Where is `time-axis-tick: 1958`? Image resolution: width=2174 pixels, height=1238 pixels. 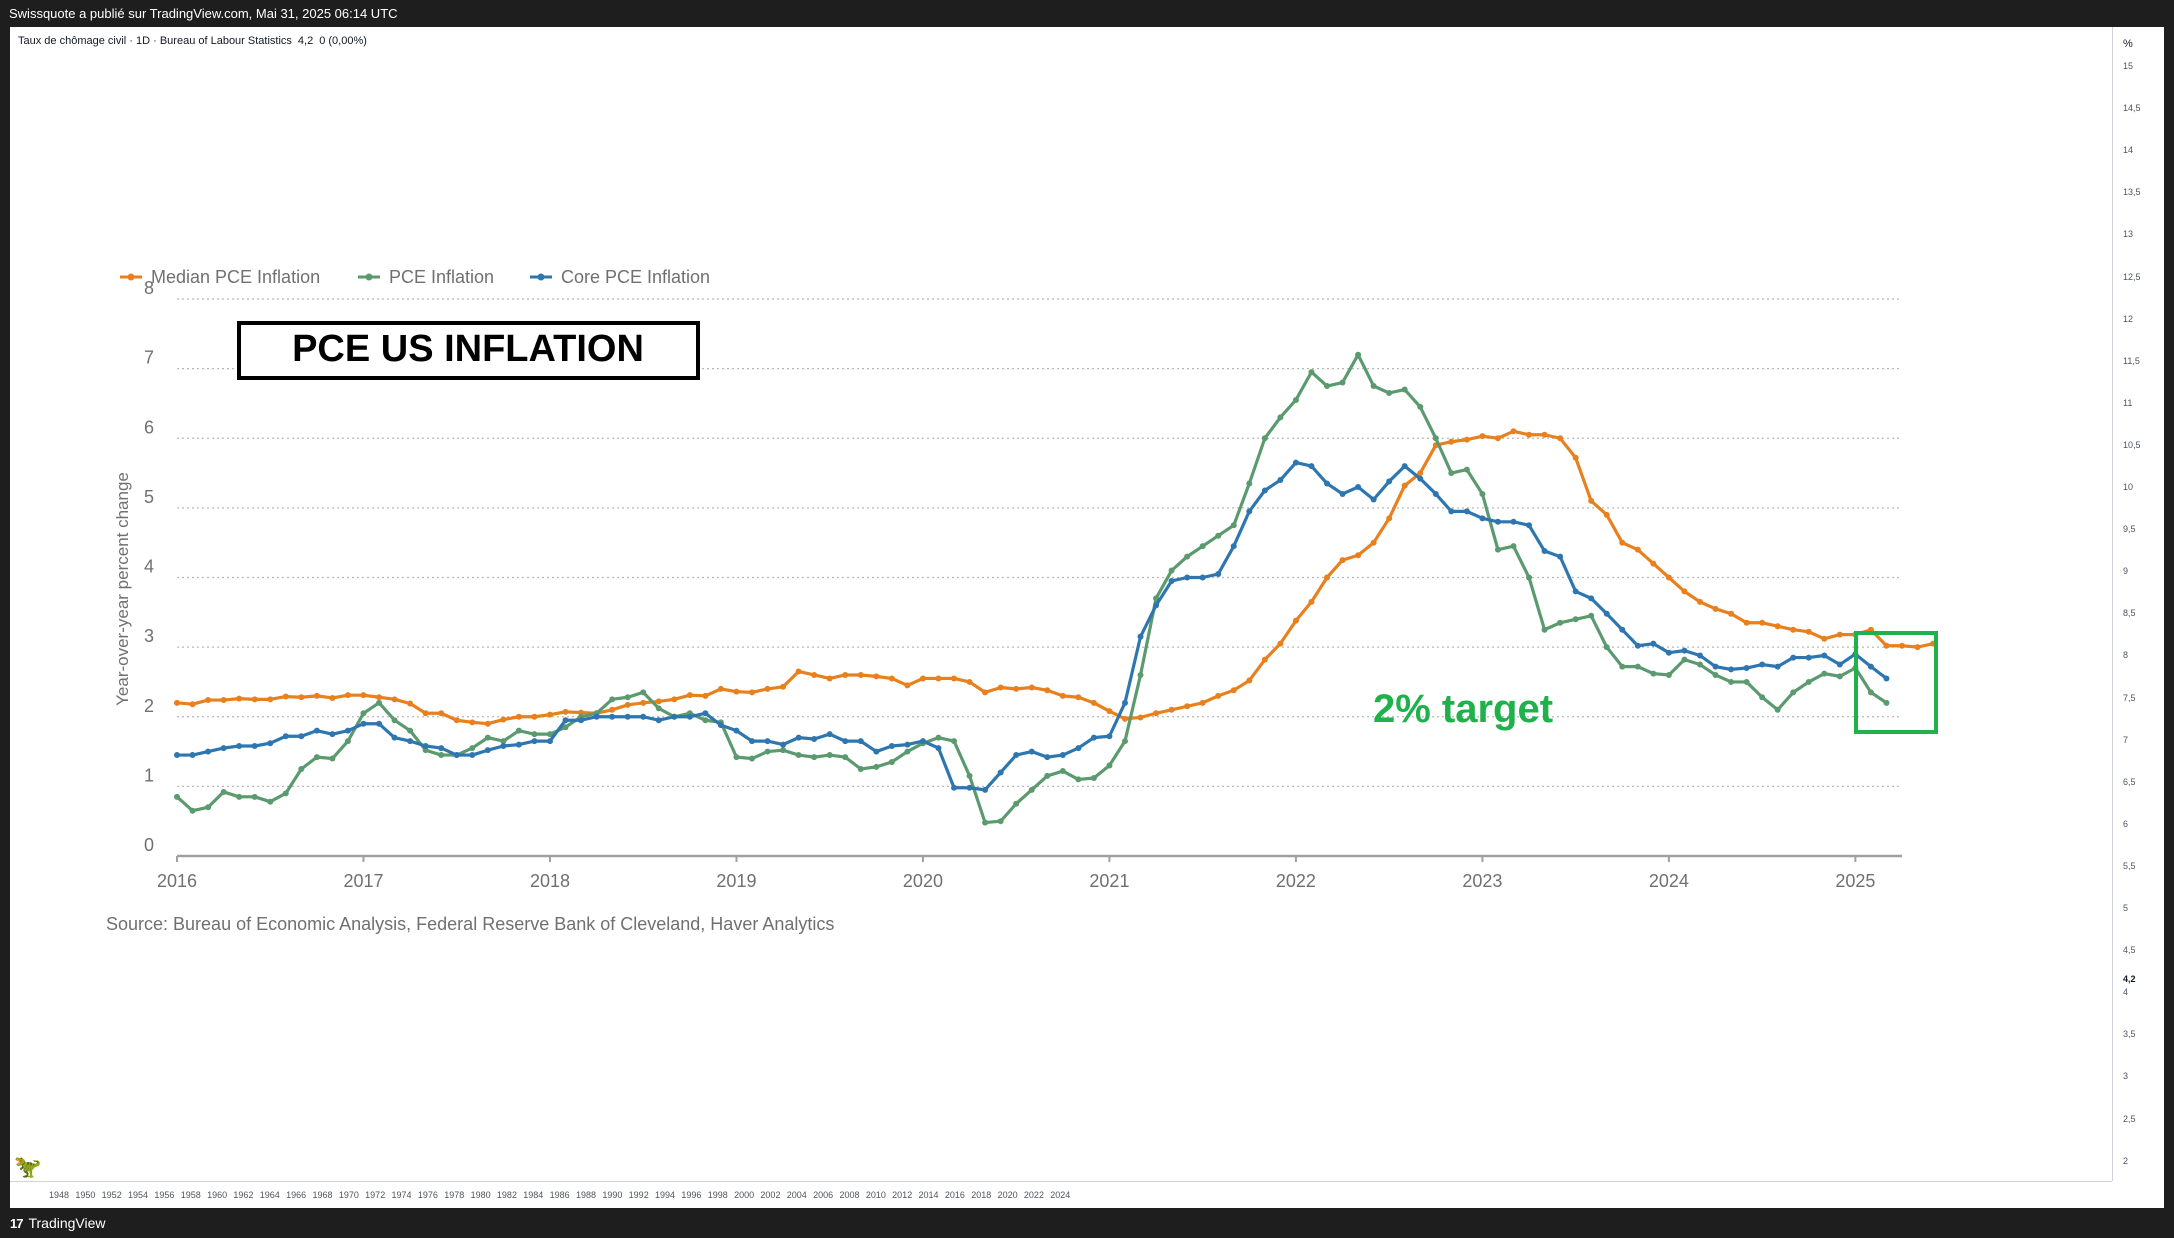 time-axis-tick: 1958 is located at coordinates (190, 1195).